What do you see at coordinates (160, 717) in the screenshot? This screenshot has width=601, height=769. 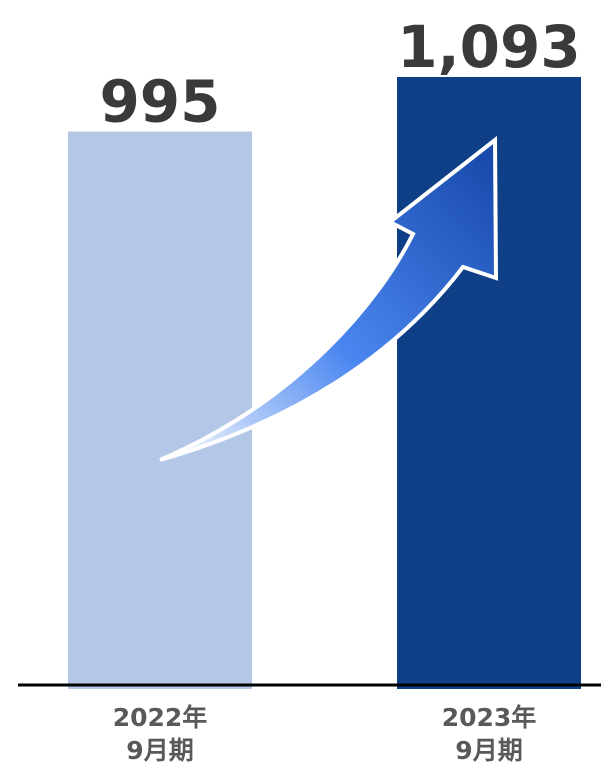 I see `category-label-0-line-0: 2022年` at bounding box center [160, 717].